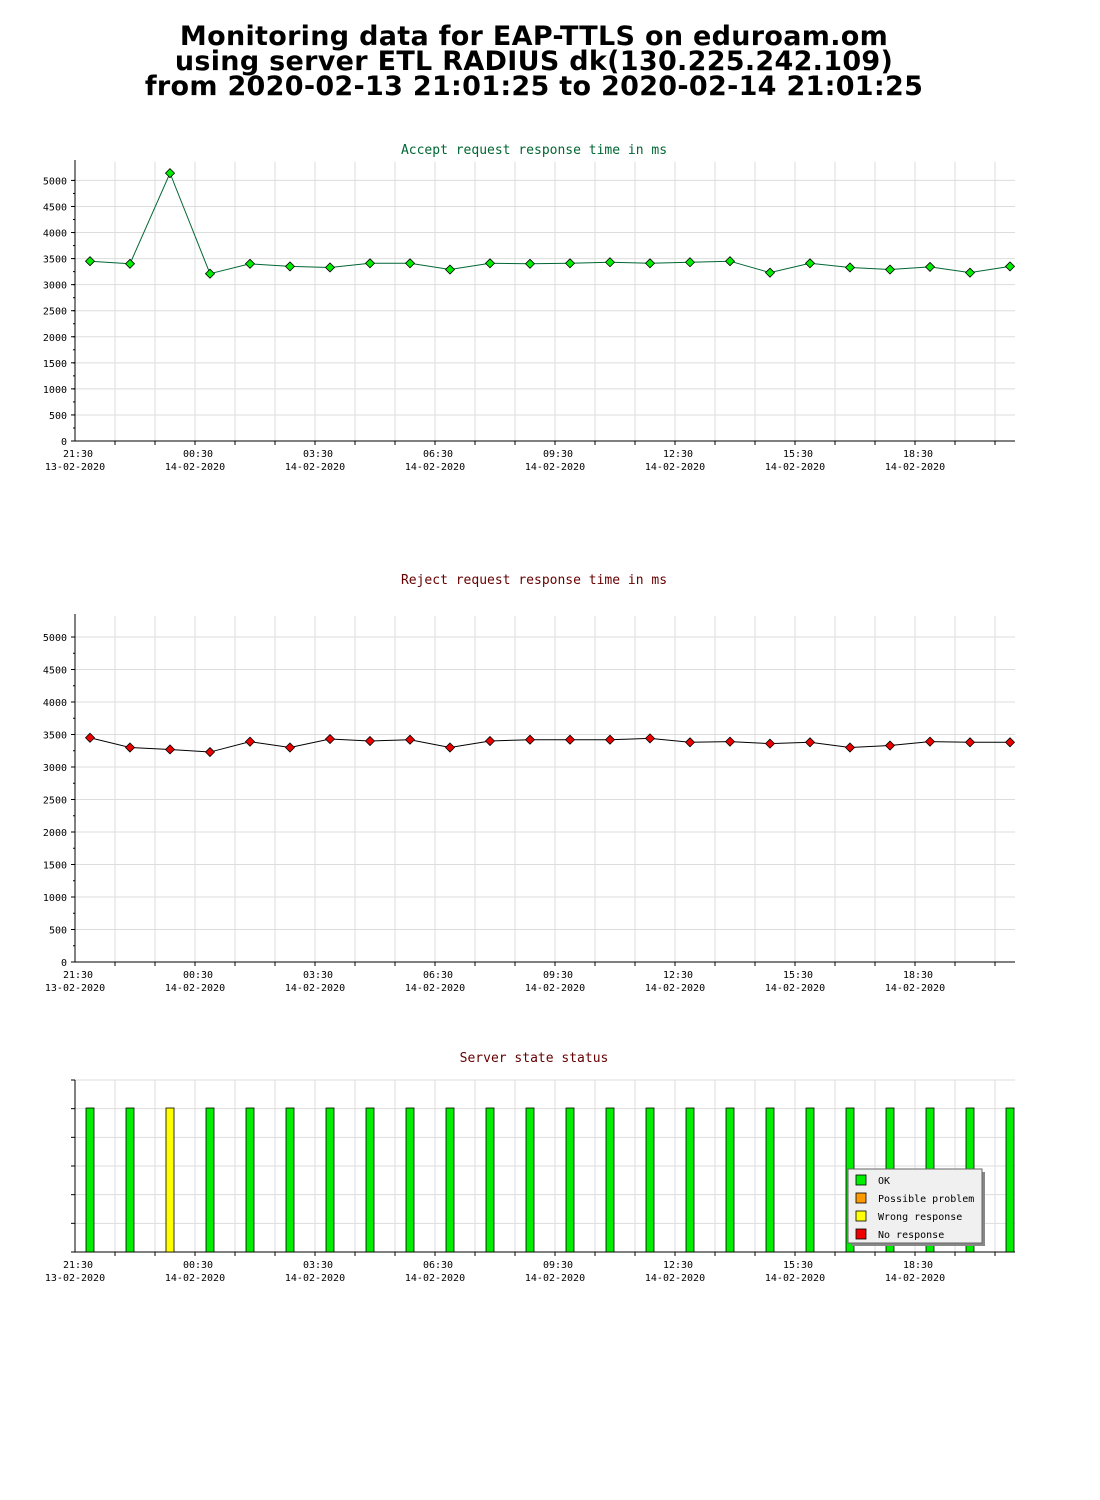 The width and height of the screenshot is (1100, 1500). What do you see at coordinates (55, 768) in the screenshot?
I see `y-tick-label: 3000` at bounding box center [55, 768].